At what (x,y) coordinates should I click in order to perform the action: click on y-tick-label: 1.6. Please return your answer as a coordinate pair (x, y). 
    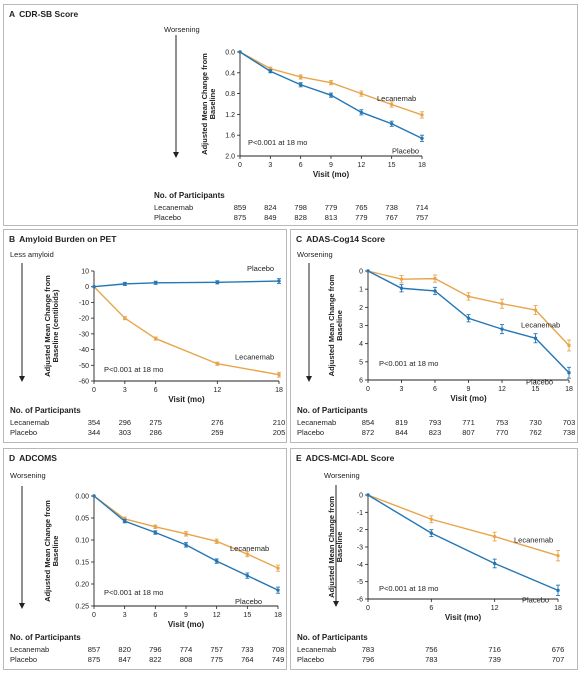
    Looking at the image, I should click on (230, 136).